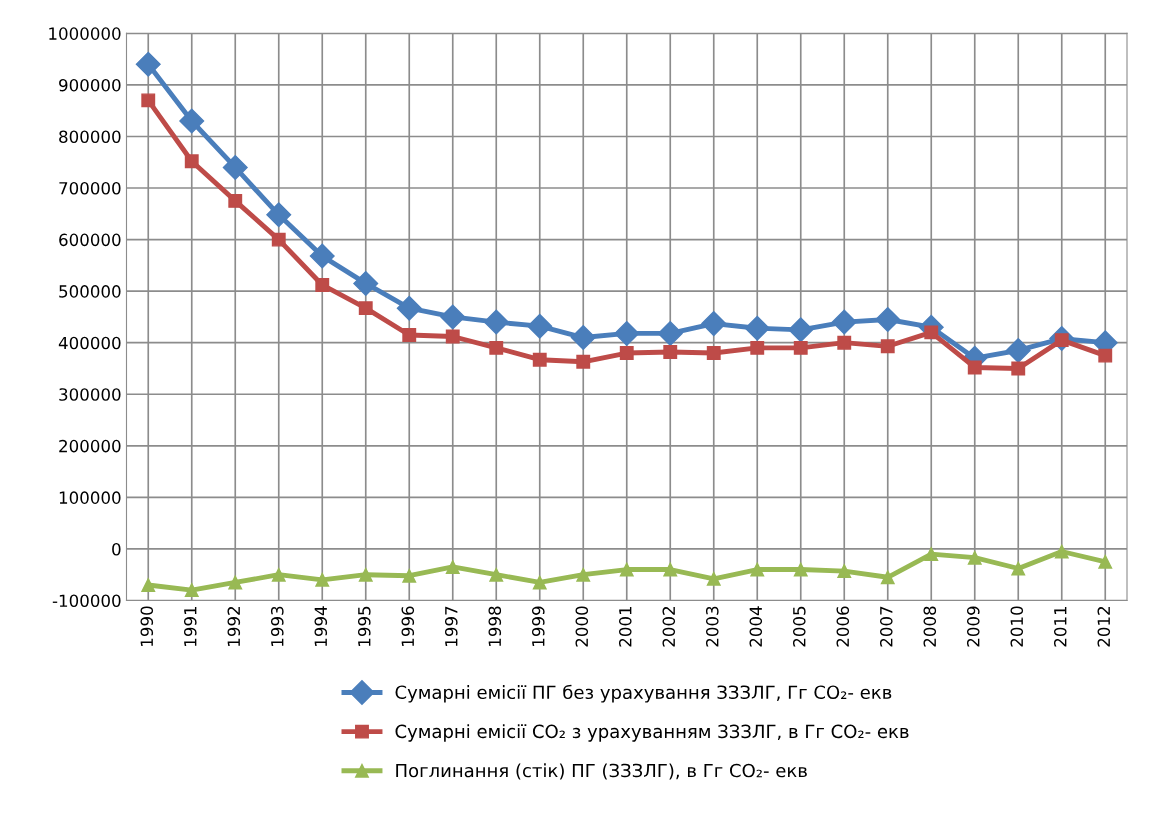  Describe the element at coordinates (643, 693) in the screenshot. I see `legend-label: Сумарні емісії ПГ без урахування ЗЗЗЛГ, Гг CO₂- екв` at that location.